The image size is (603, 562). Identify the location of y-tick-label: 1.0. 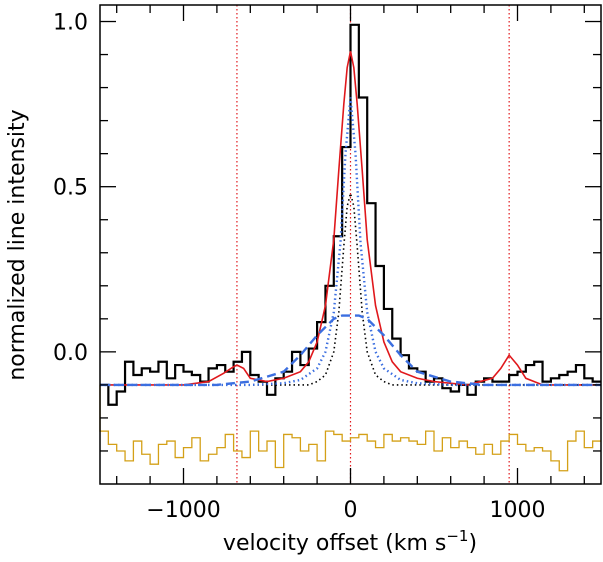
(70, 23).